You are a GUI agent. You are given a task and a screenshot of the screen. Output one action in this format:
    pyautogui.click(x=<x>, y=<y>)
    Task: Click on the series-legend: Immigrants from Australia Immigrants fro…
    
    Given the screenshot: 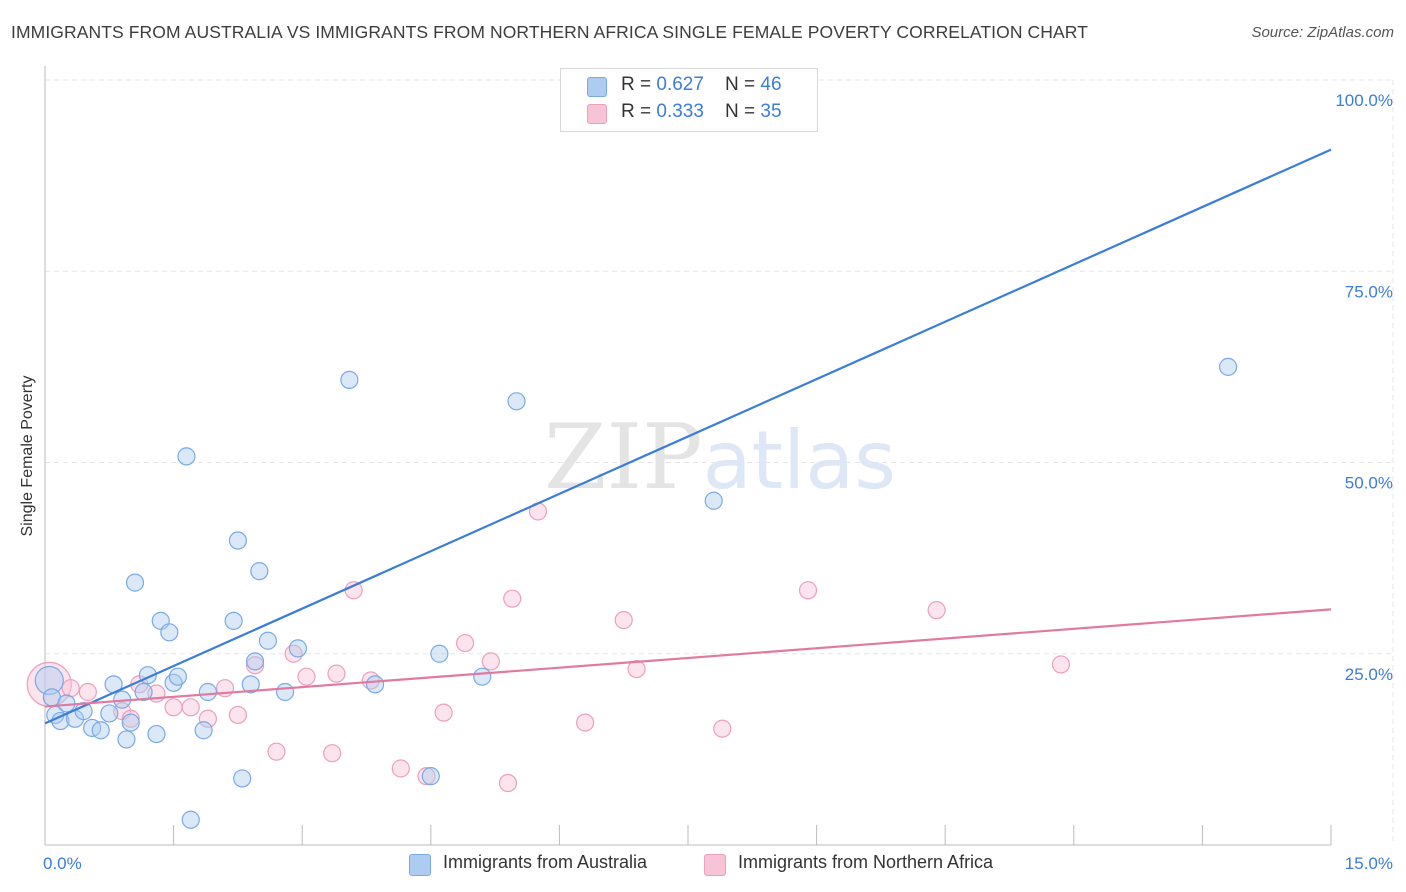 What is the action you would take?
    pyautogui.click(x=703, y=865)
    